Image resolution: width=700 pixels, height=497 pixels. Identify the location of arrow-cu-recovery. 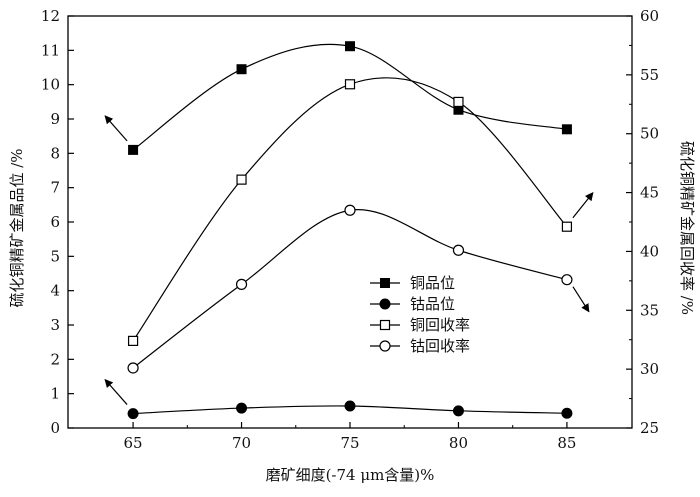
(583, 205).